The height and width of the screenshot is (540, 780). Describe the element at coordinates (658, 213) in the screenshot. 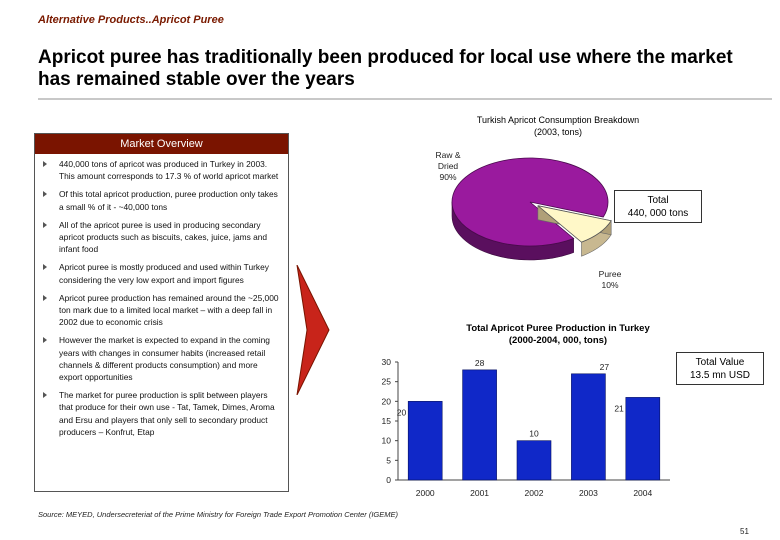

I see `pie-total-line2: 440, 000 tons` at that location.